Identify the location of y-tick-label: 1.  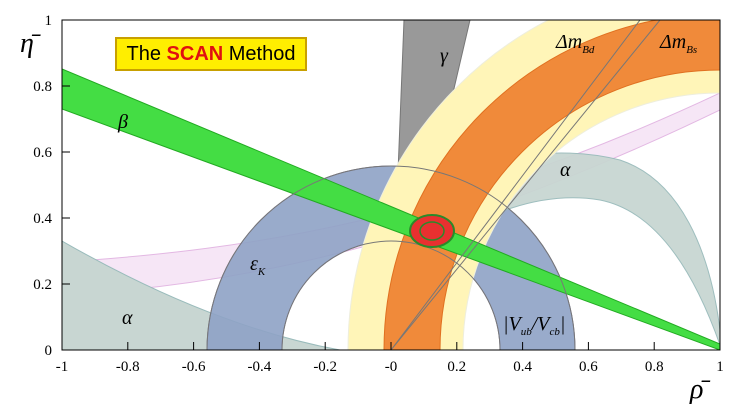
(49, 21).